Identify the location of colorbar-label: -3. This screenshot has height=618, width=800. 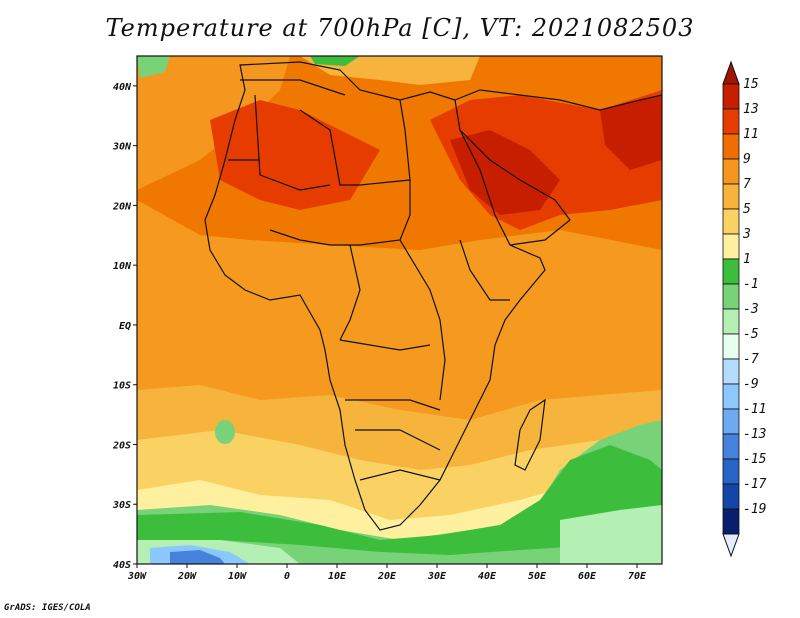
(751, 309).